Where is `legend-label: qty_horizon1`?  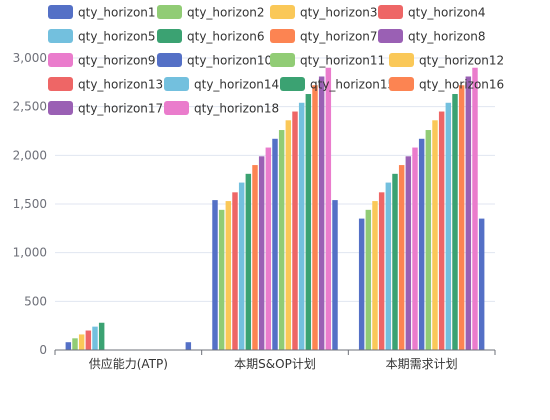
legend-label: qty_horizon1 is located at coordinates (117, 13).